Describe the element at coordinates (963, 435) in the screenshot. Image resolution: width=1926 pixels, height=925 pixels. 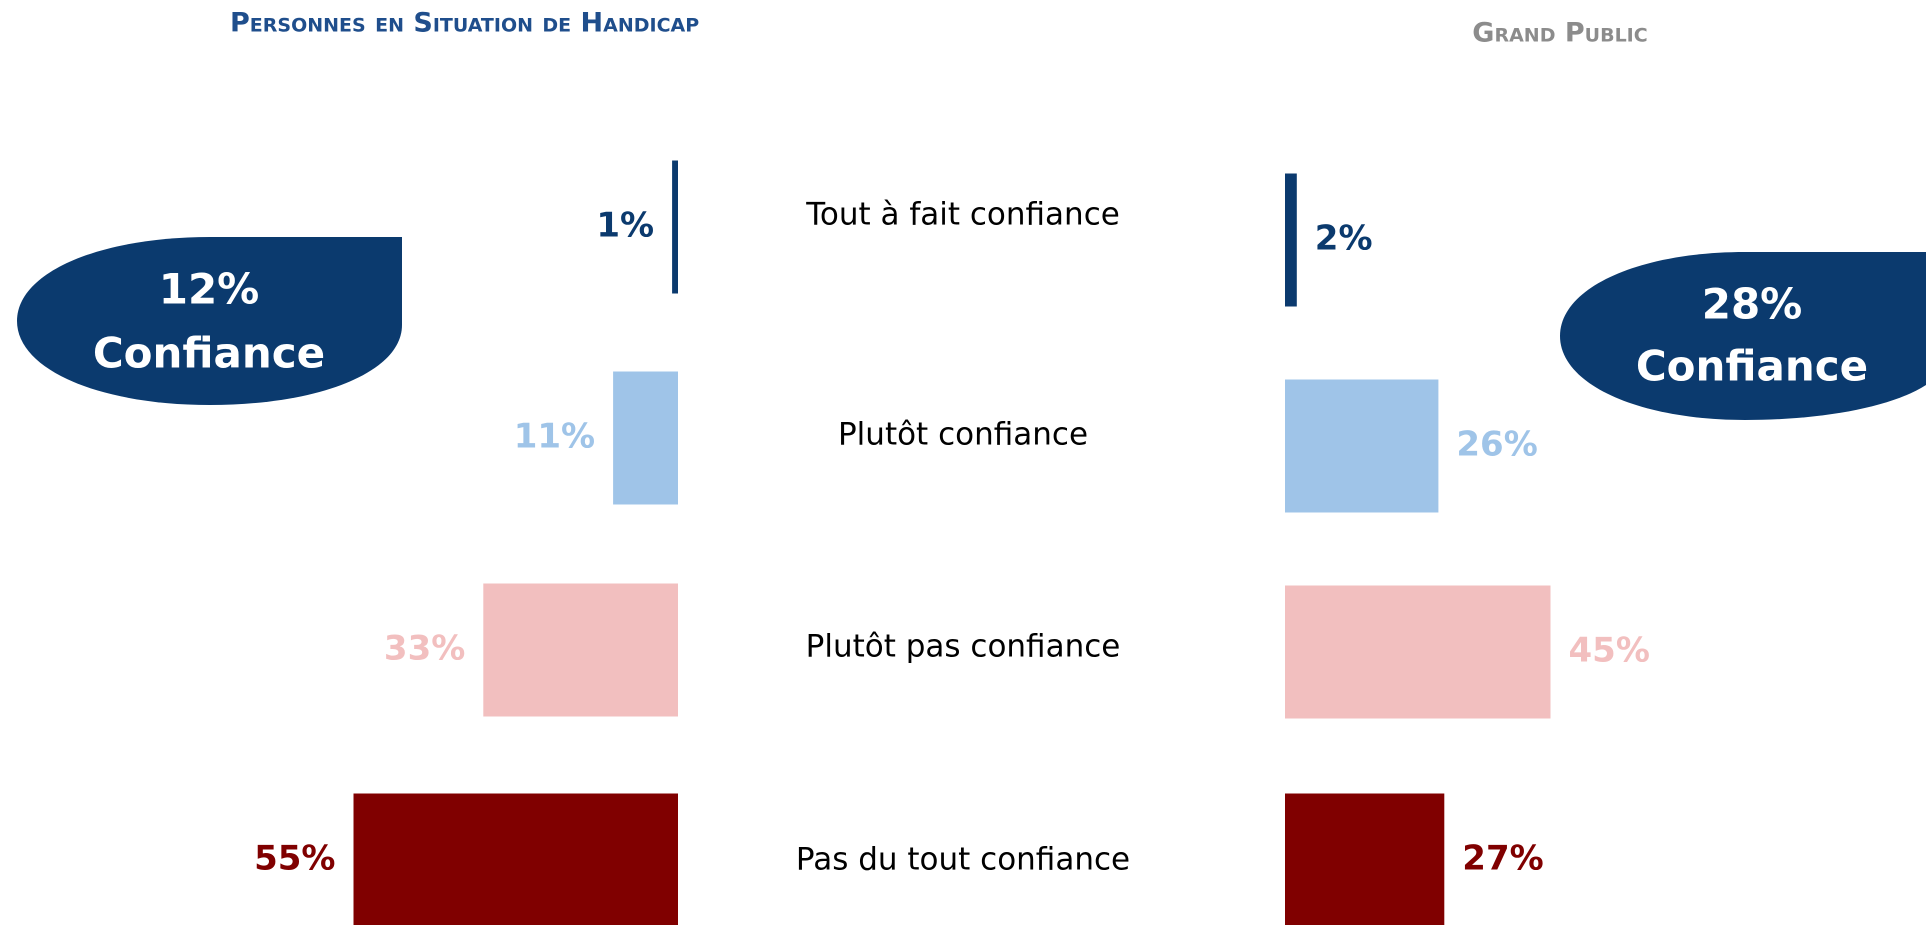
I see `category-label: Plutôt confiance` at that location.